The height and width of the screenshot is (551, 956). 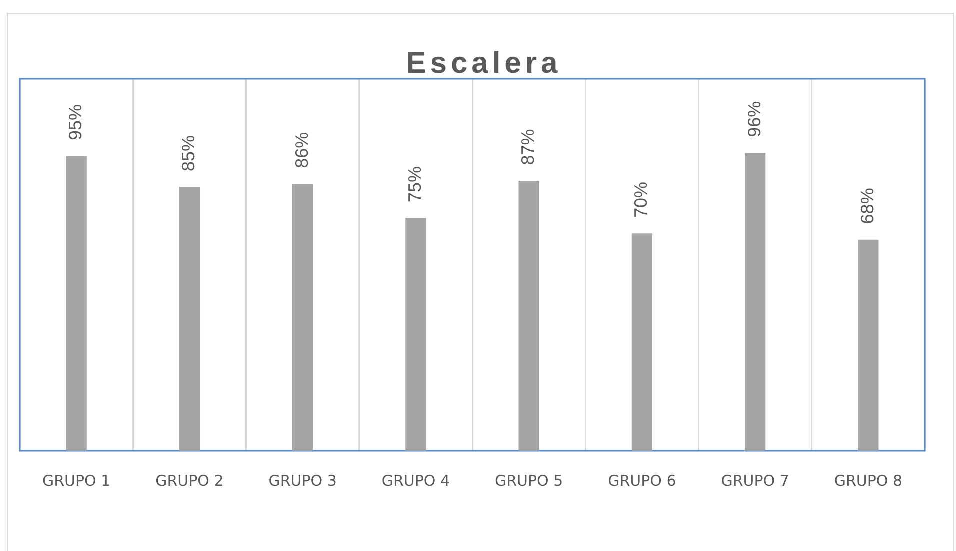 I want to click on data-label: 95%, so click(x=76, y=122).